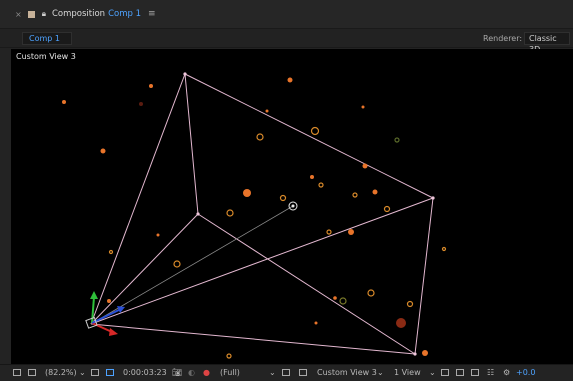 The height and width of the screenshot is (381, 573). Describe the element at coordinates (230, 372) in the screenshot. I see `resolution-select: (Full)` at that location.